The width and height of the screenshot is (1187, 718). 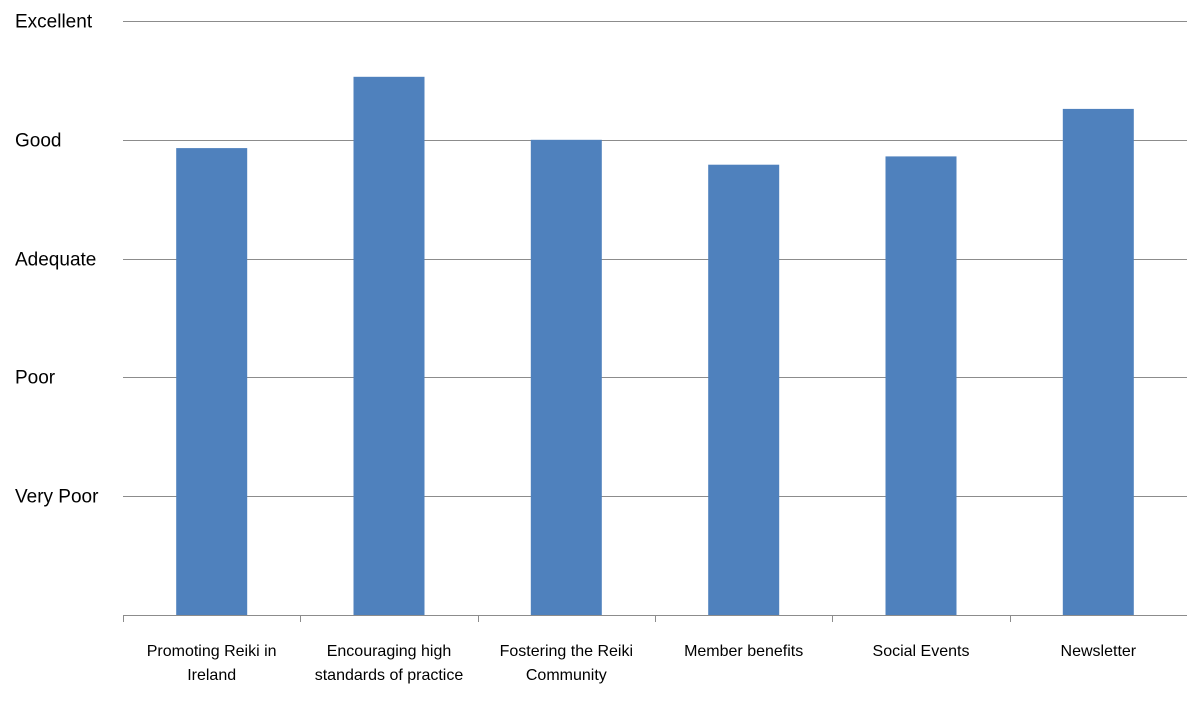 What do you see at coordinates (57, 497) in the screenshot?
I see `y-tick-label: Very Poor` at bounding box center [57, 497].